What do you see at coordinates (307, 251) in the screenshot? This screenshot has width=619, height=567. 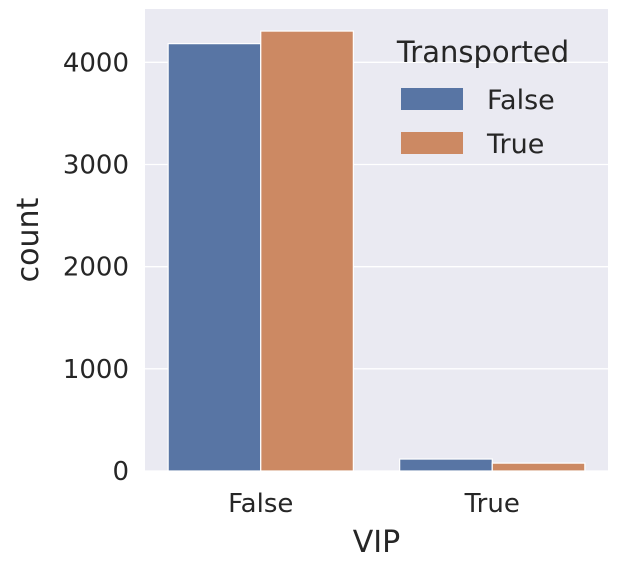 I see `bar-false-true` at bounding box center [307, 251].